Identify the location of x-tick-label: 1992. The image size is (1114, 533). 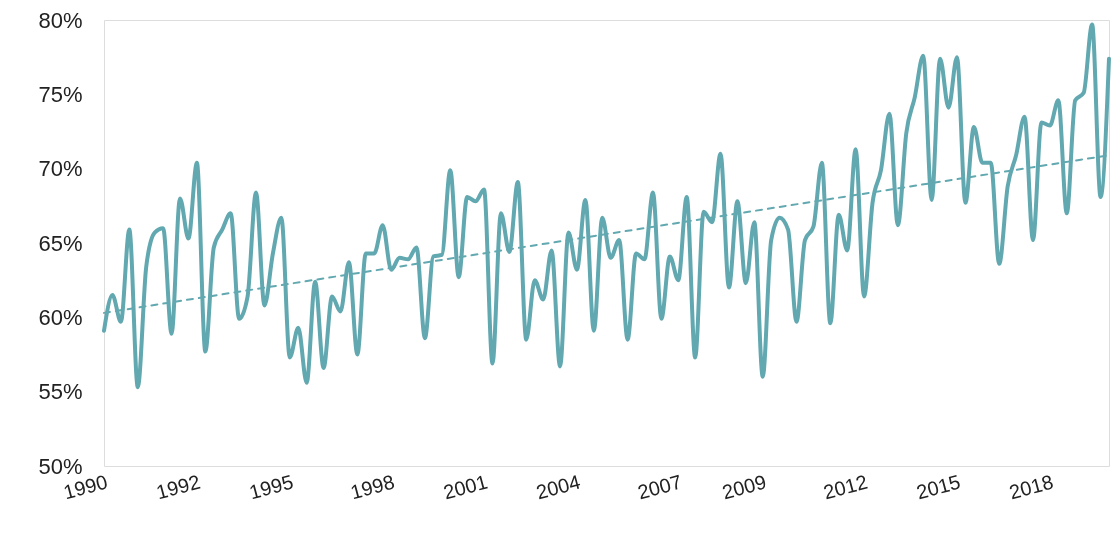
(178, 487).